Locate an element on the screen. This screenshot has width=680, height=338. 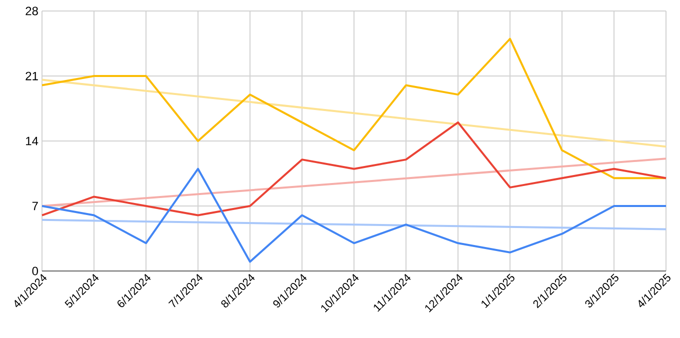
y-tick-label: 21 is located at coordinates (32, 76).